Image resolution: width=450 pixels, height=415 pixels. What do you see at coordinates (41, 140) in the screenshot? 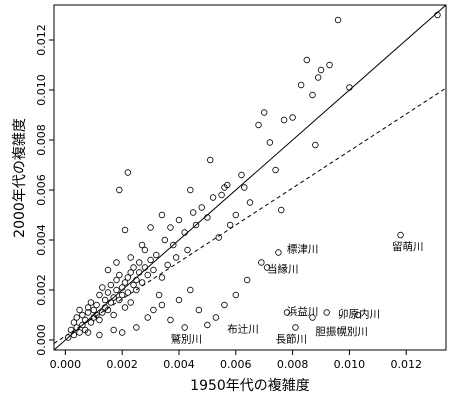
I see `y-tick-label: 0.008` at bounding box center [41, 140].